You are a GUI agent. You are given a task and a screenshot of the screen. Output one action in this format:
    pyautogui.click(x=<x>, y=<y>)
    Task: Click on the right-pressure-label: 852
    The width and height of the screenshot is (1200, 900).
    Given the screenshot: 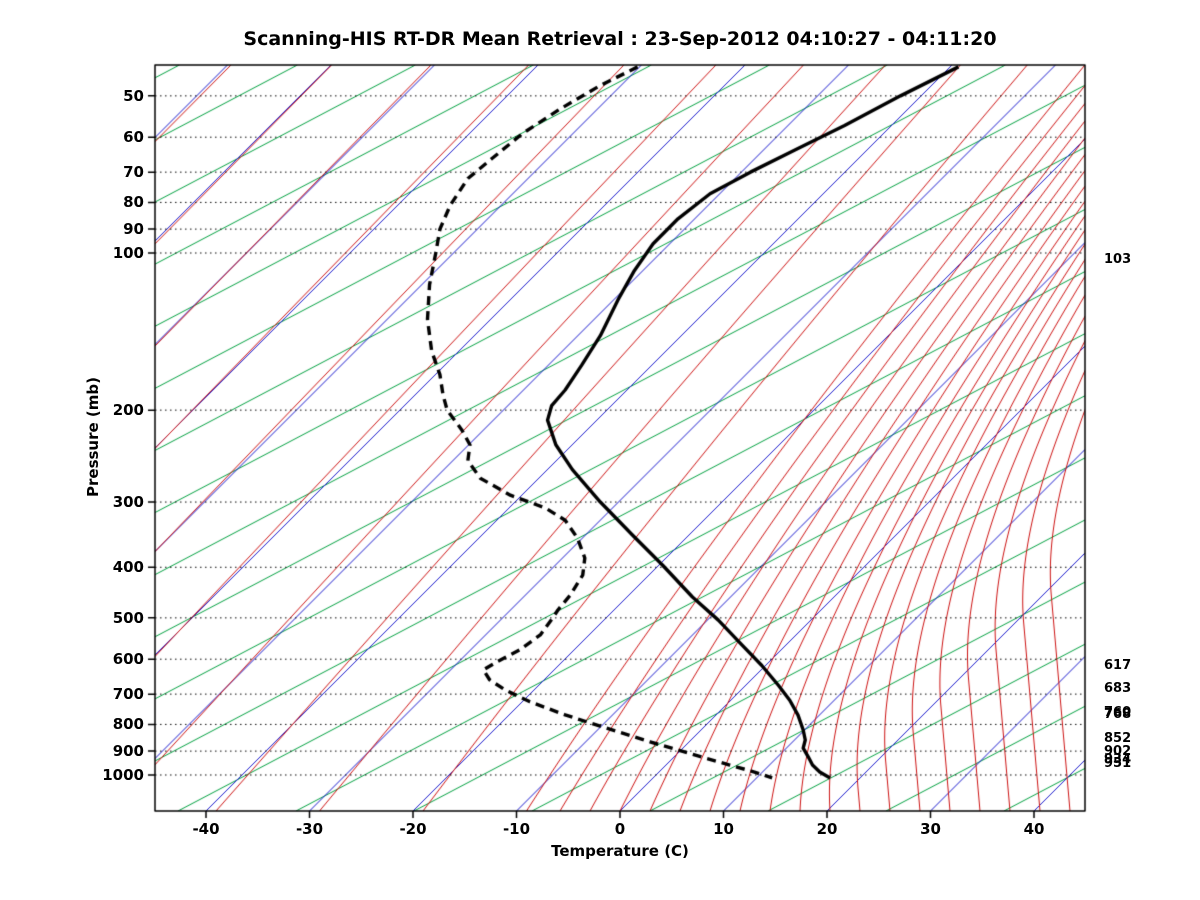 What is the action you would take?
    pyautogui.click(x=1118, y=738)
    